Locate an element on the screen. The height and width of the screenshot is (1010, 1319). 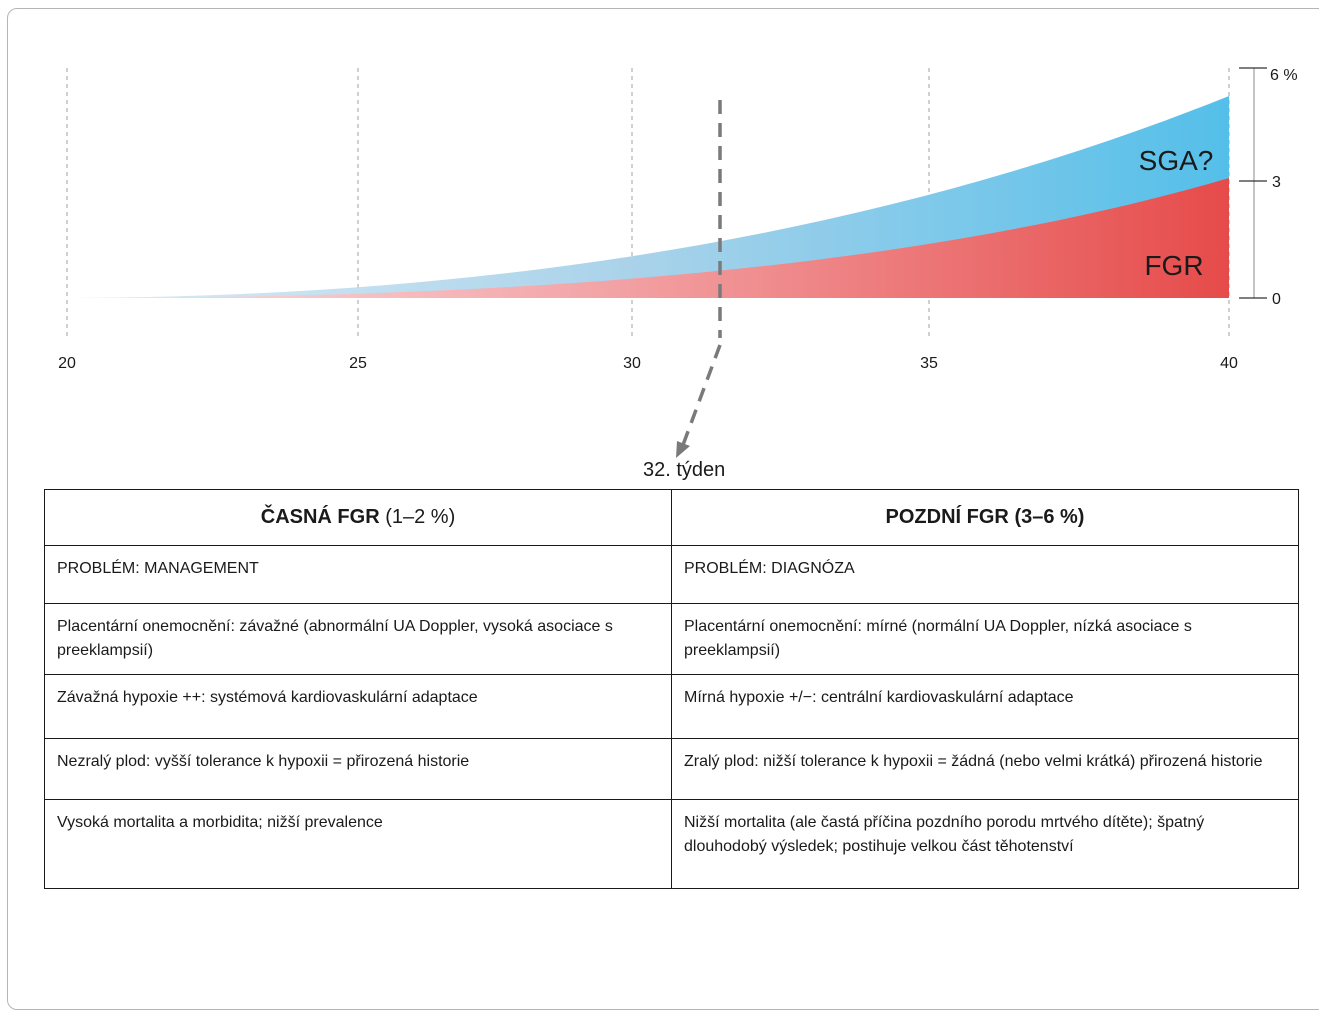
sga-label: SGA? is located at coordinates (1176, 160).